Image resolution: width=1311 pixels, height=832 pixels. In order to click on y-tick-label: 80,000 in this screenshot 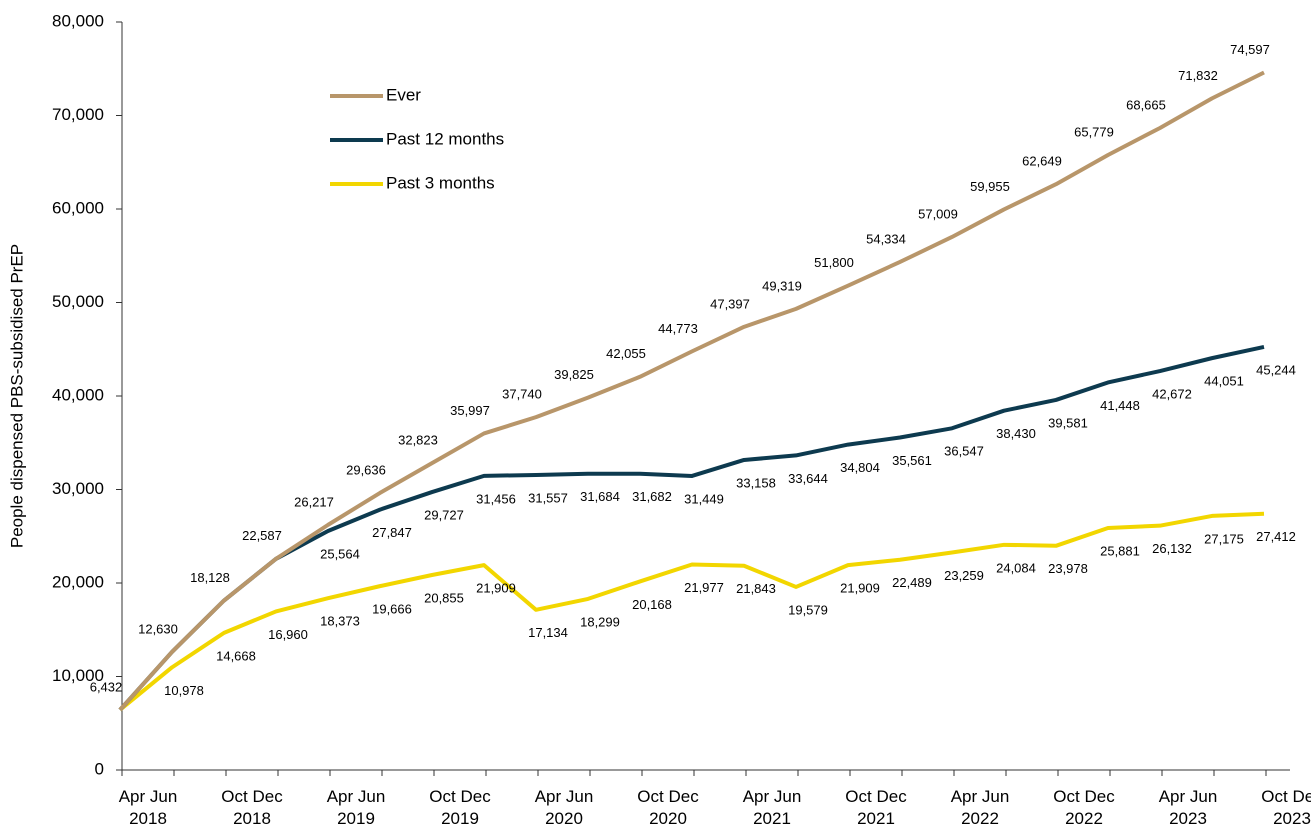, I will do `click(78, 20)`.